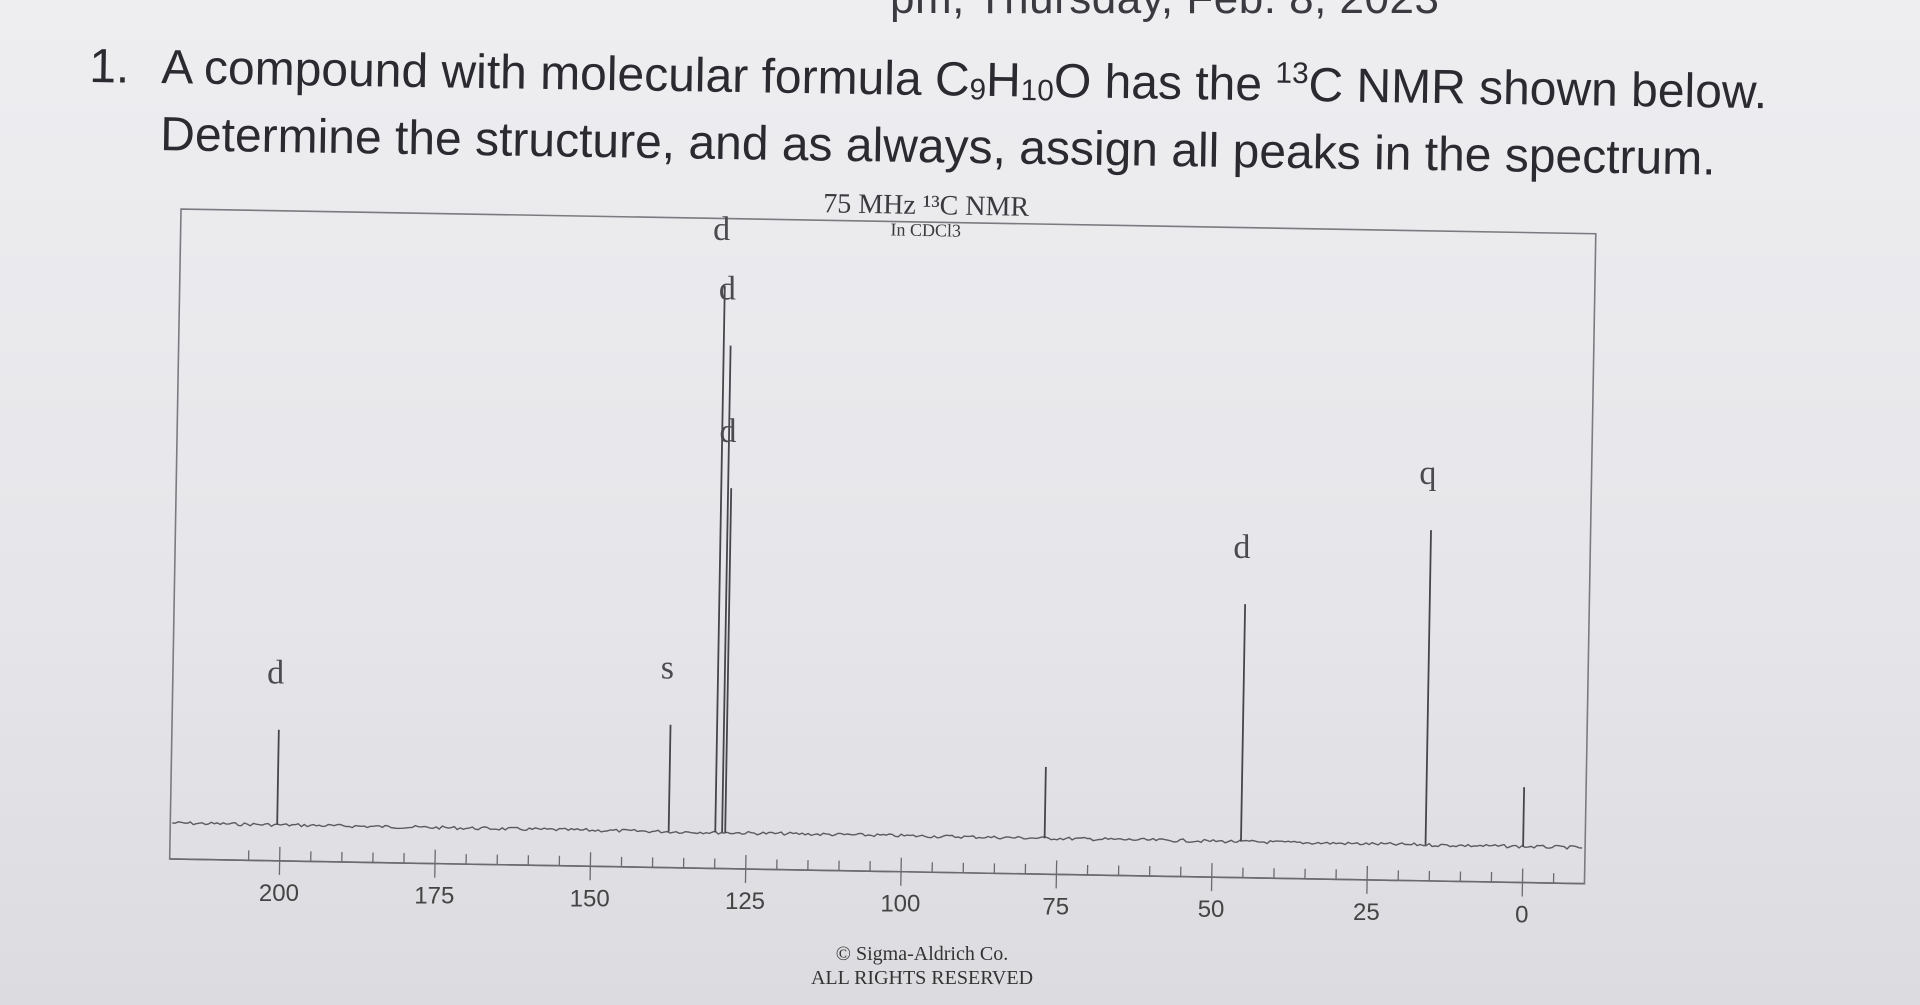 The image size is (1920, 1005). I want to click on peak-15.7, so click(1428, 687).